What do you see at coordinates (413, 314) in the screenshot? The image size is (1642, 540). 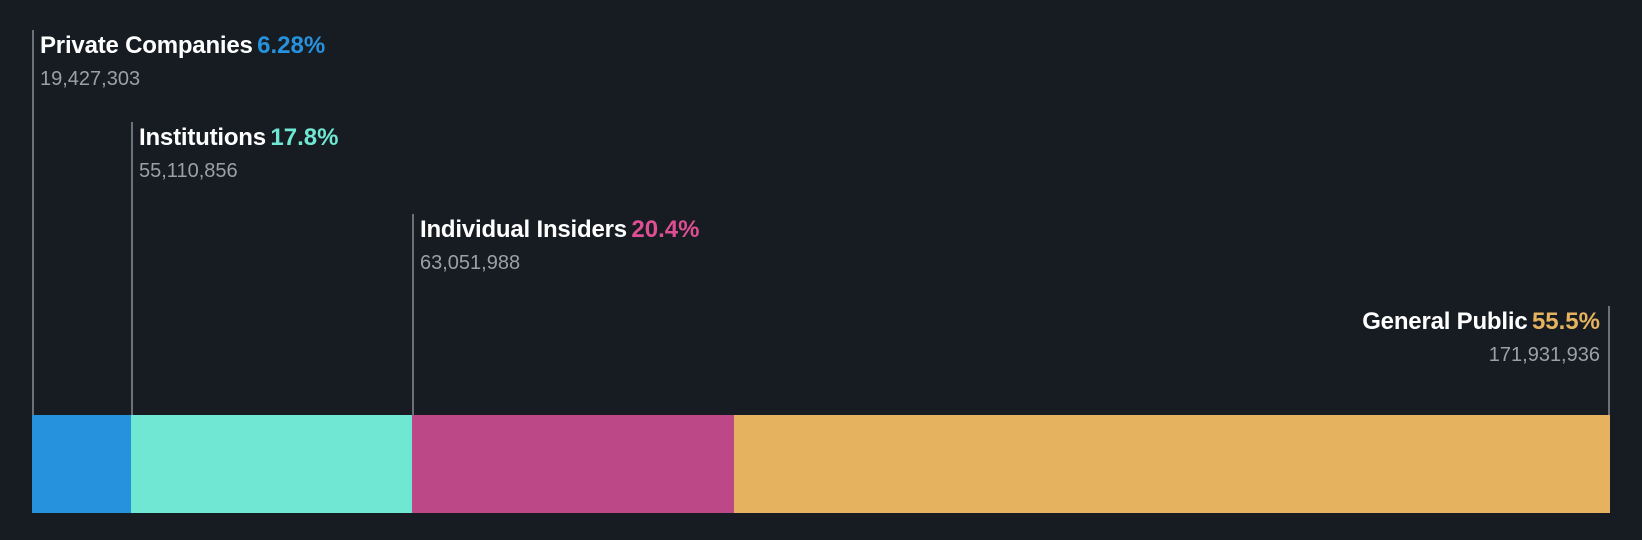 I see `tick-line-individual-insiders` at bounding box center [413, 314].